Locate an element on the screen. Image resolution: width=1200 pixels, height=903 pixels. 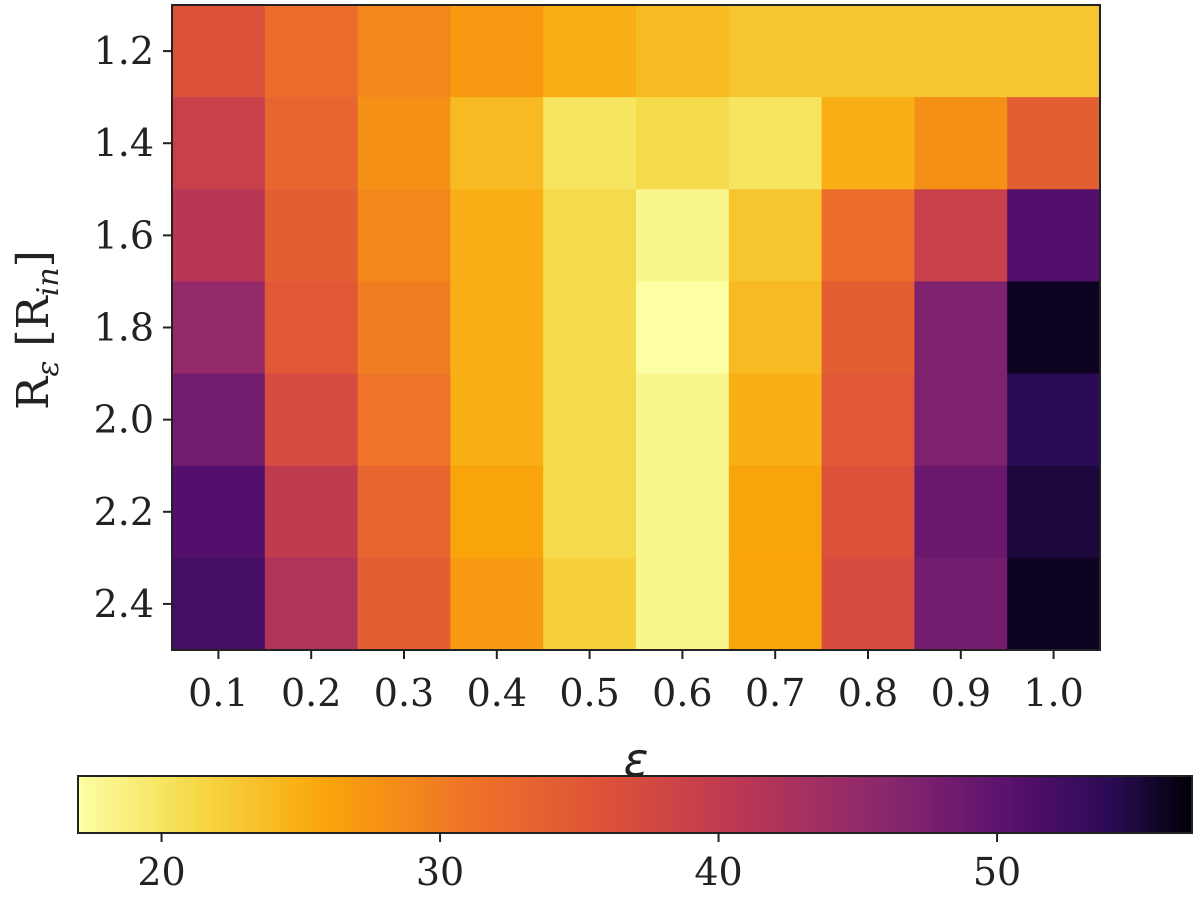
x-tick-label: 0.2 is located at coordinates (311, 693).